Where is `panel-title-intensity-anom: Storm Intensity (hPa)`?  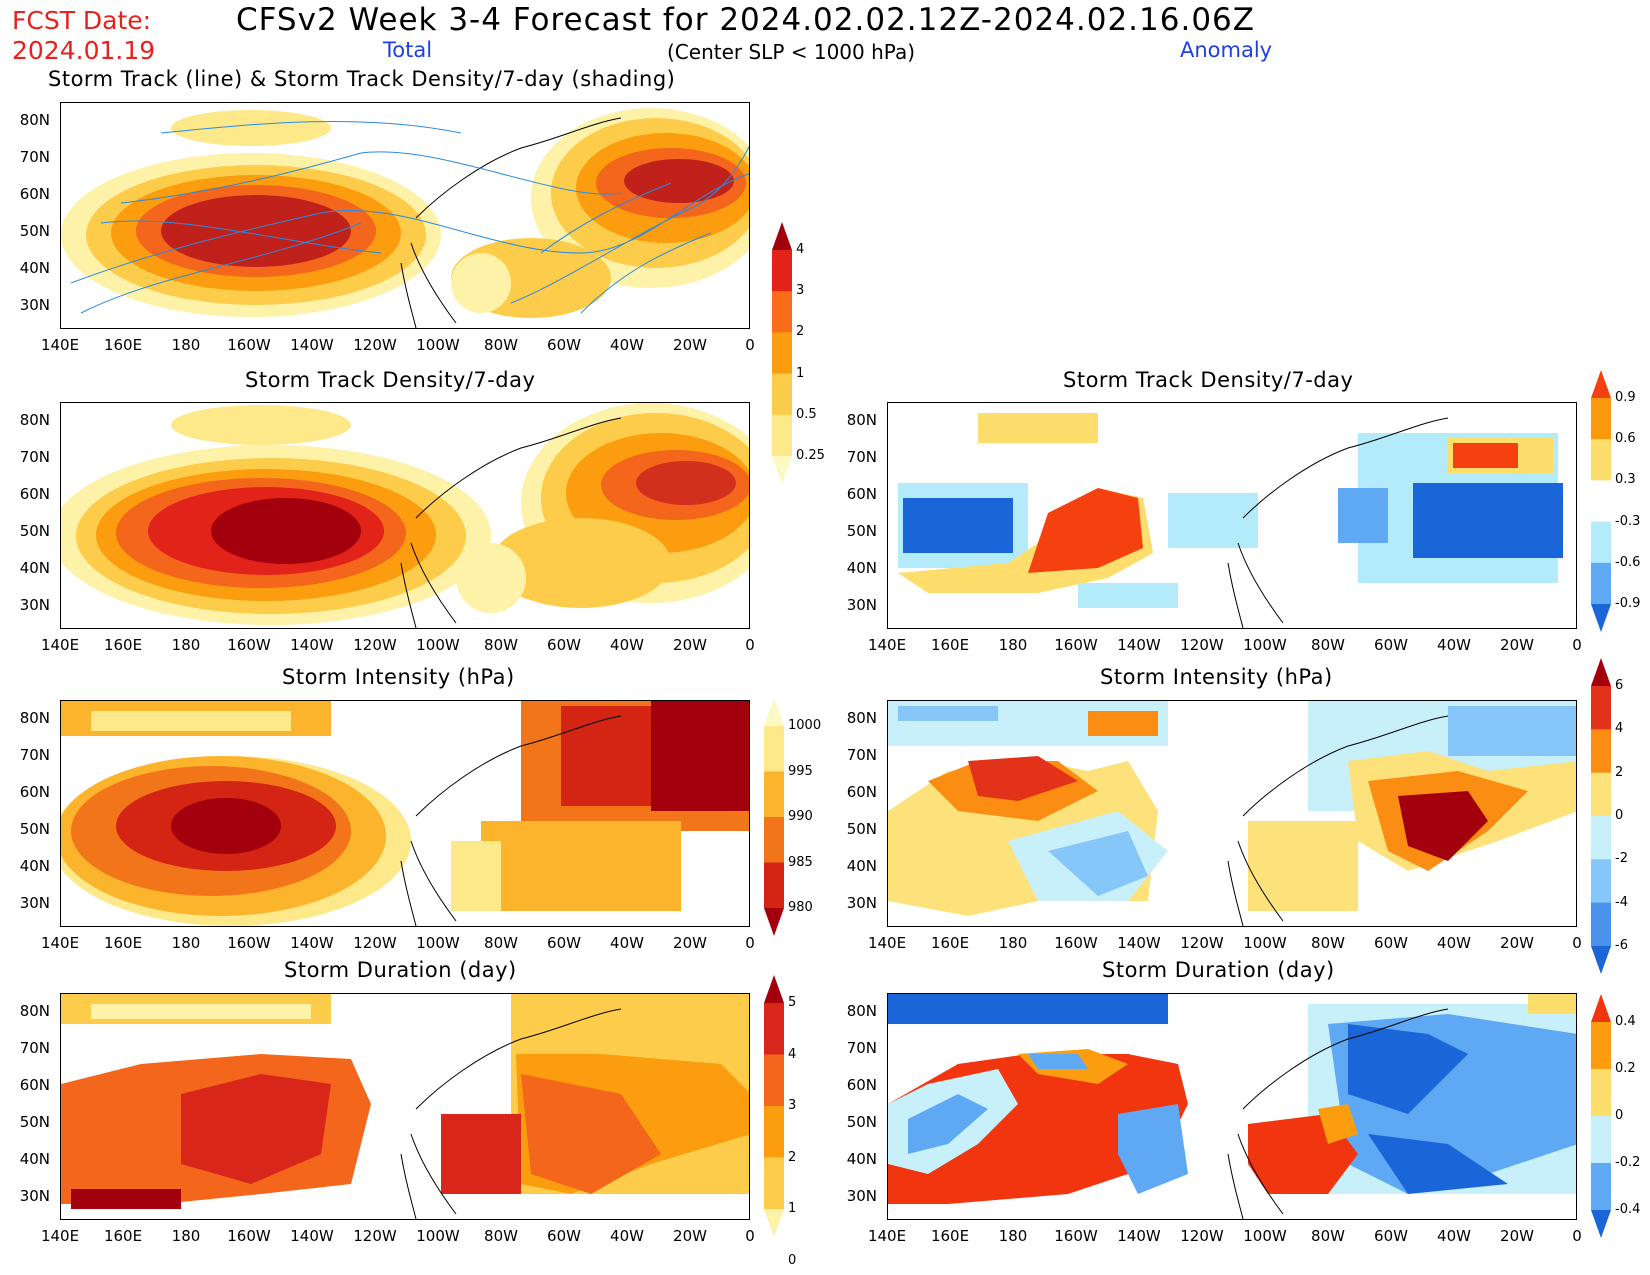 panel-title-intensity-anom: Storm Intensity (hPa) is located at coordinates (1216, 677).